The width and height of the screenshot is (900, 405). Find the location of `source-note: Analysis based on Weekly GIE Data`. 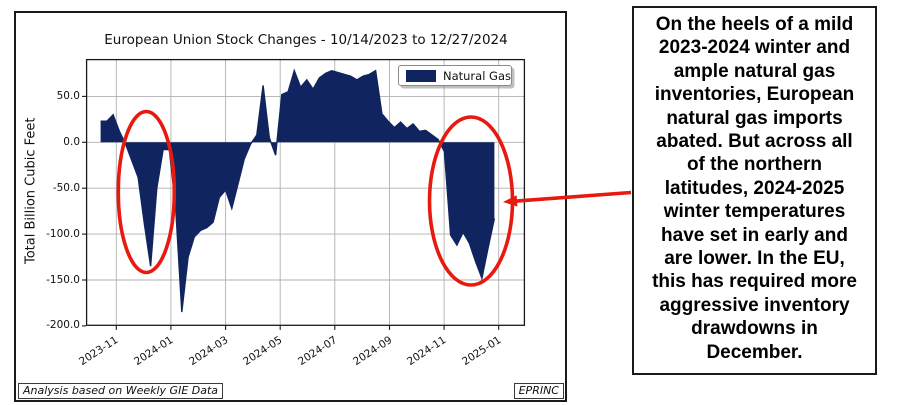

source-note: Analysis based on Weekly GIE Data is located at coordinates (121, 391).